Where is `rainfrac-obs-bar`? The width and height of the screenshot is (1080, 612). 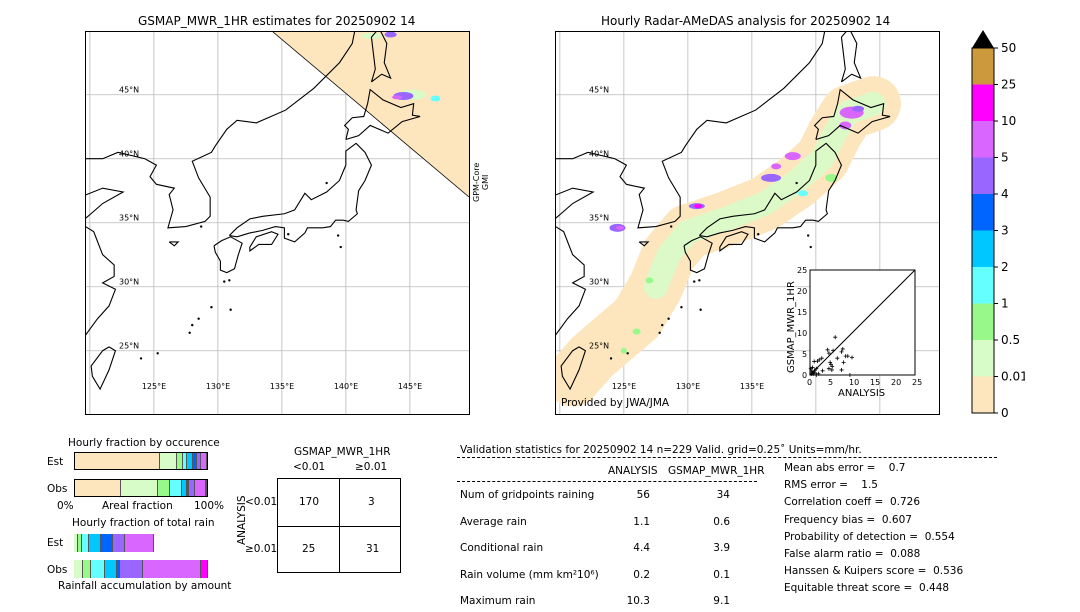
rainfrac-obs-bar is located at coordinates (141, 569).